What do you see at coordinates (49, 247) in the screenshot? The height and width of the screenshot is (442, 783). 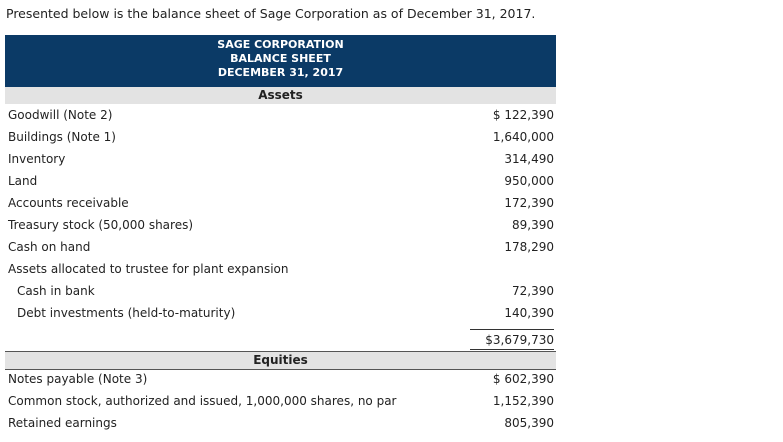 I see `row-label: Cash on hand` at bounding box center [49, 247].